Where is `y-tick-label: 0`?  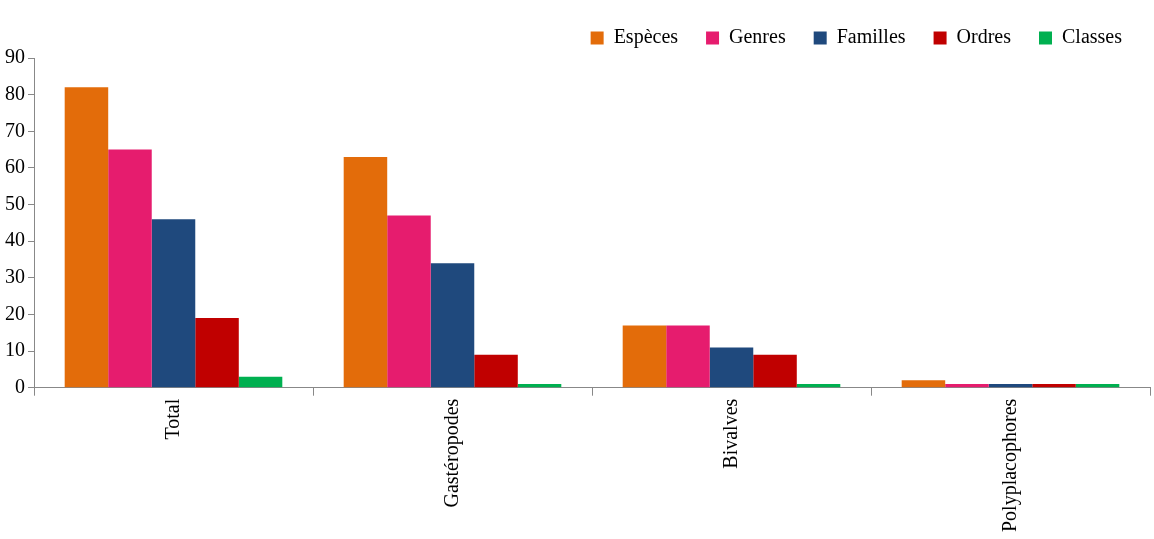
y-tick-label: 0 is located at coordinates (20, 385).